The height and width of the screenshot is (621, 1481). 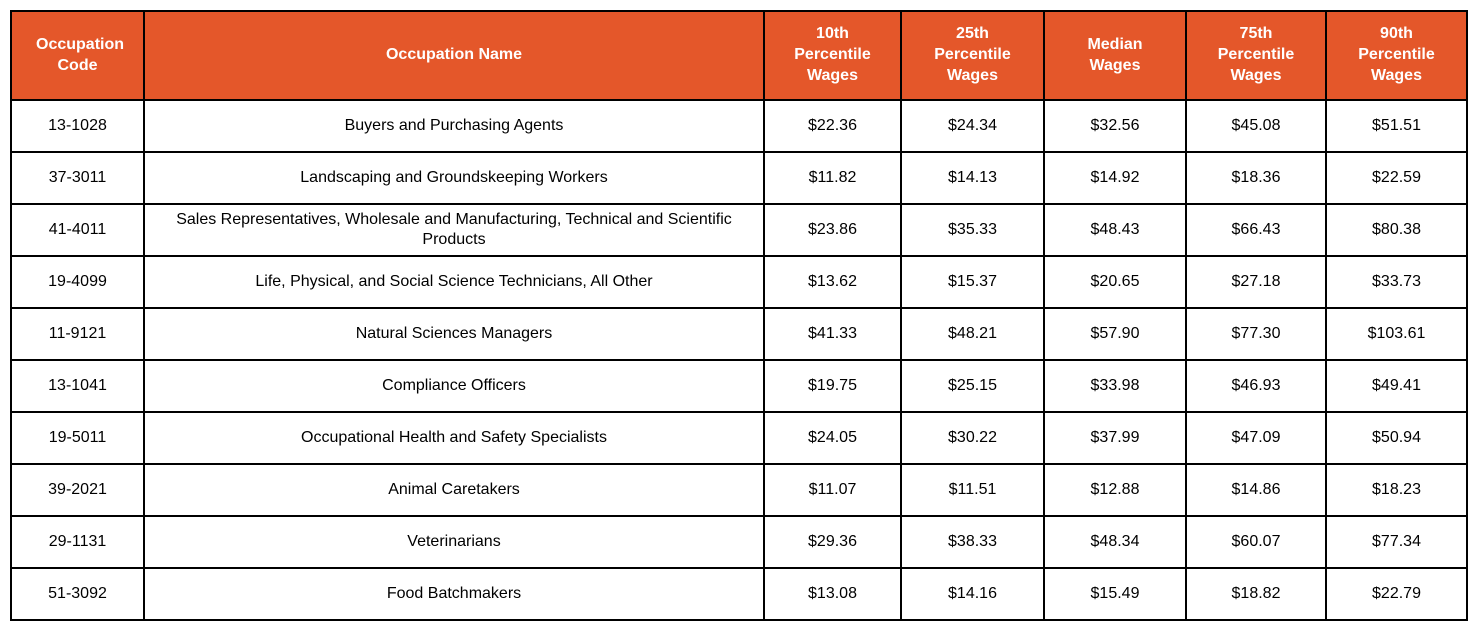 What do you see at coordinates (1115, 178) in the screenshot?
I see `cell-wage-median: $14.92` at bounding box center [1115, 178].